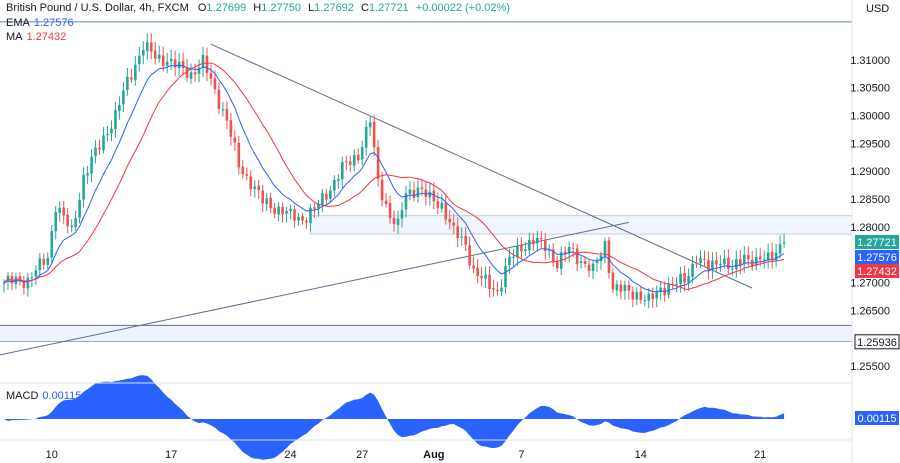 The width and height of the screenshot is (900, 463). What do you see at coordinates (870, 116) in the screenshot?
I see `y-tick-label: 1.30000` at bounding box center [870, 116].